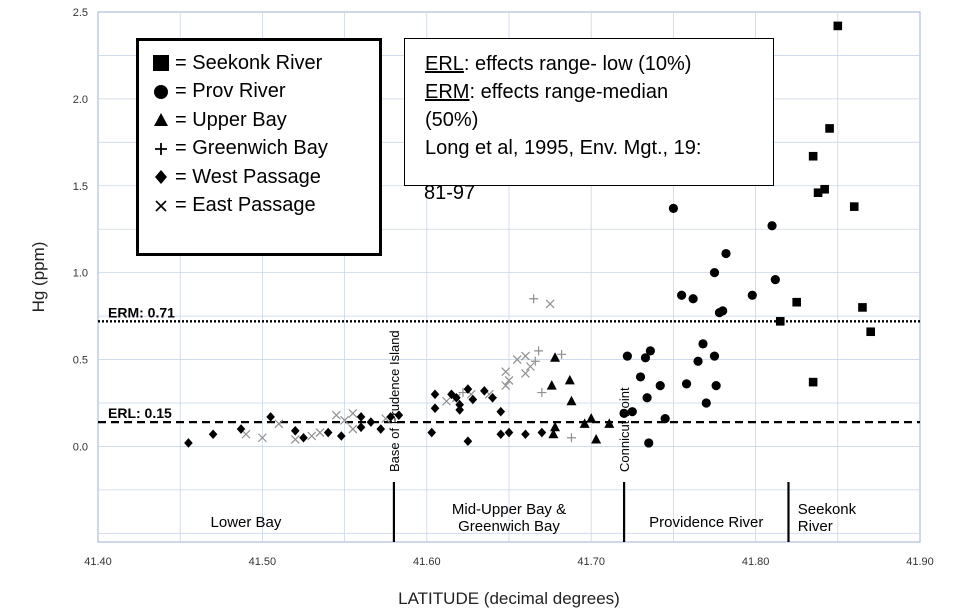  What do you see at coordinates (509, 509) in the screenshot?
I see `region-label: Mid-Upper Bay &` at bounding box center [509, 509].